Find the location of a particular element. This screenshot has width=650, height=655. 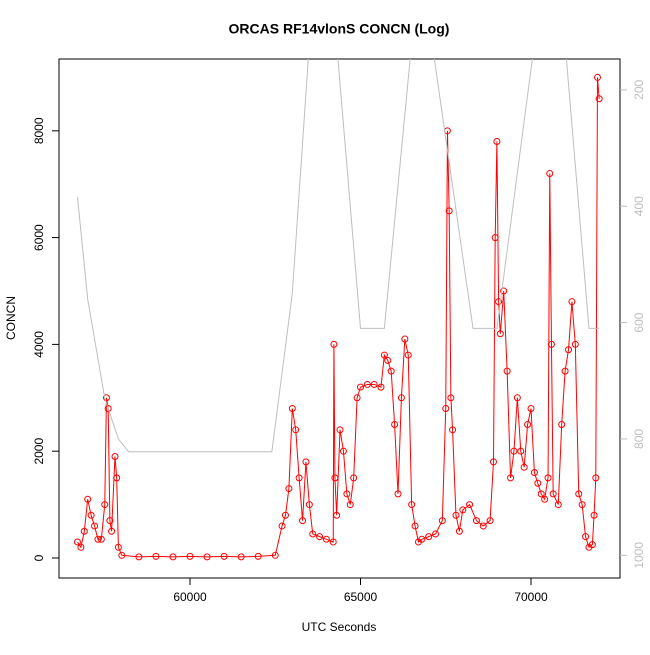

y2-tick-label: 200 is located at coordinates (639, 90).